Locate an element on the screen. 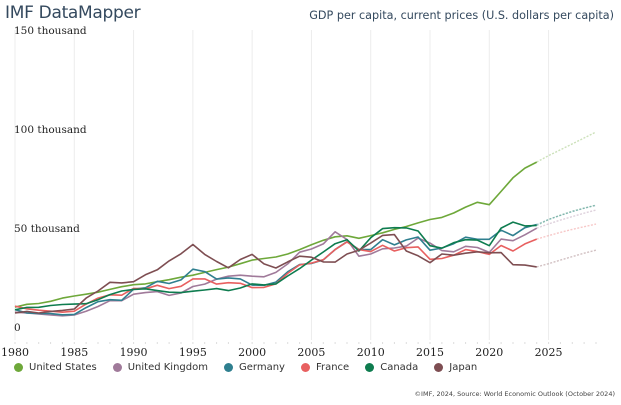  x-tick-label: 2025 is located at coordinates (549, 352).